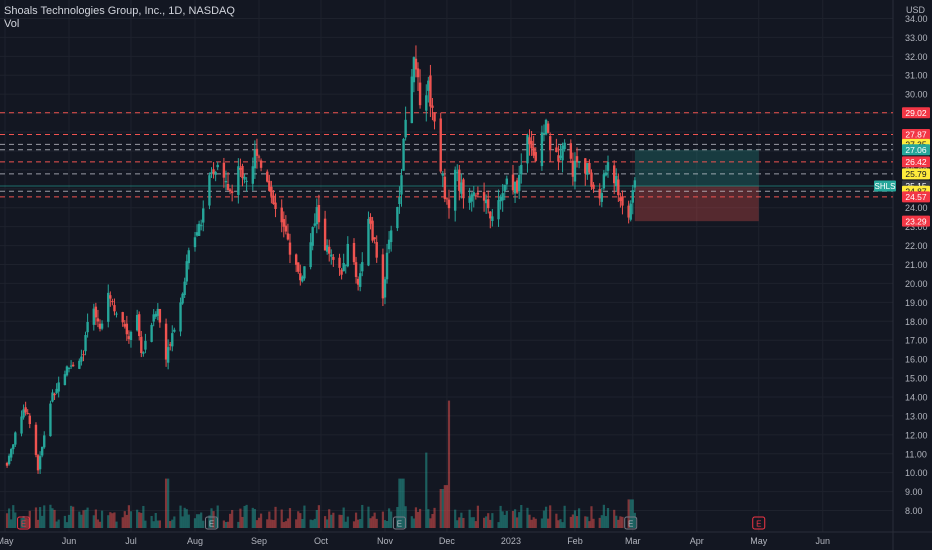 The width and height of the screenshot is (932, 550). Describe the element at coordinates (696, 203) in the screenshot. I see `position-stop-zone` at that location.